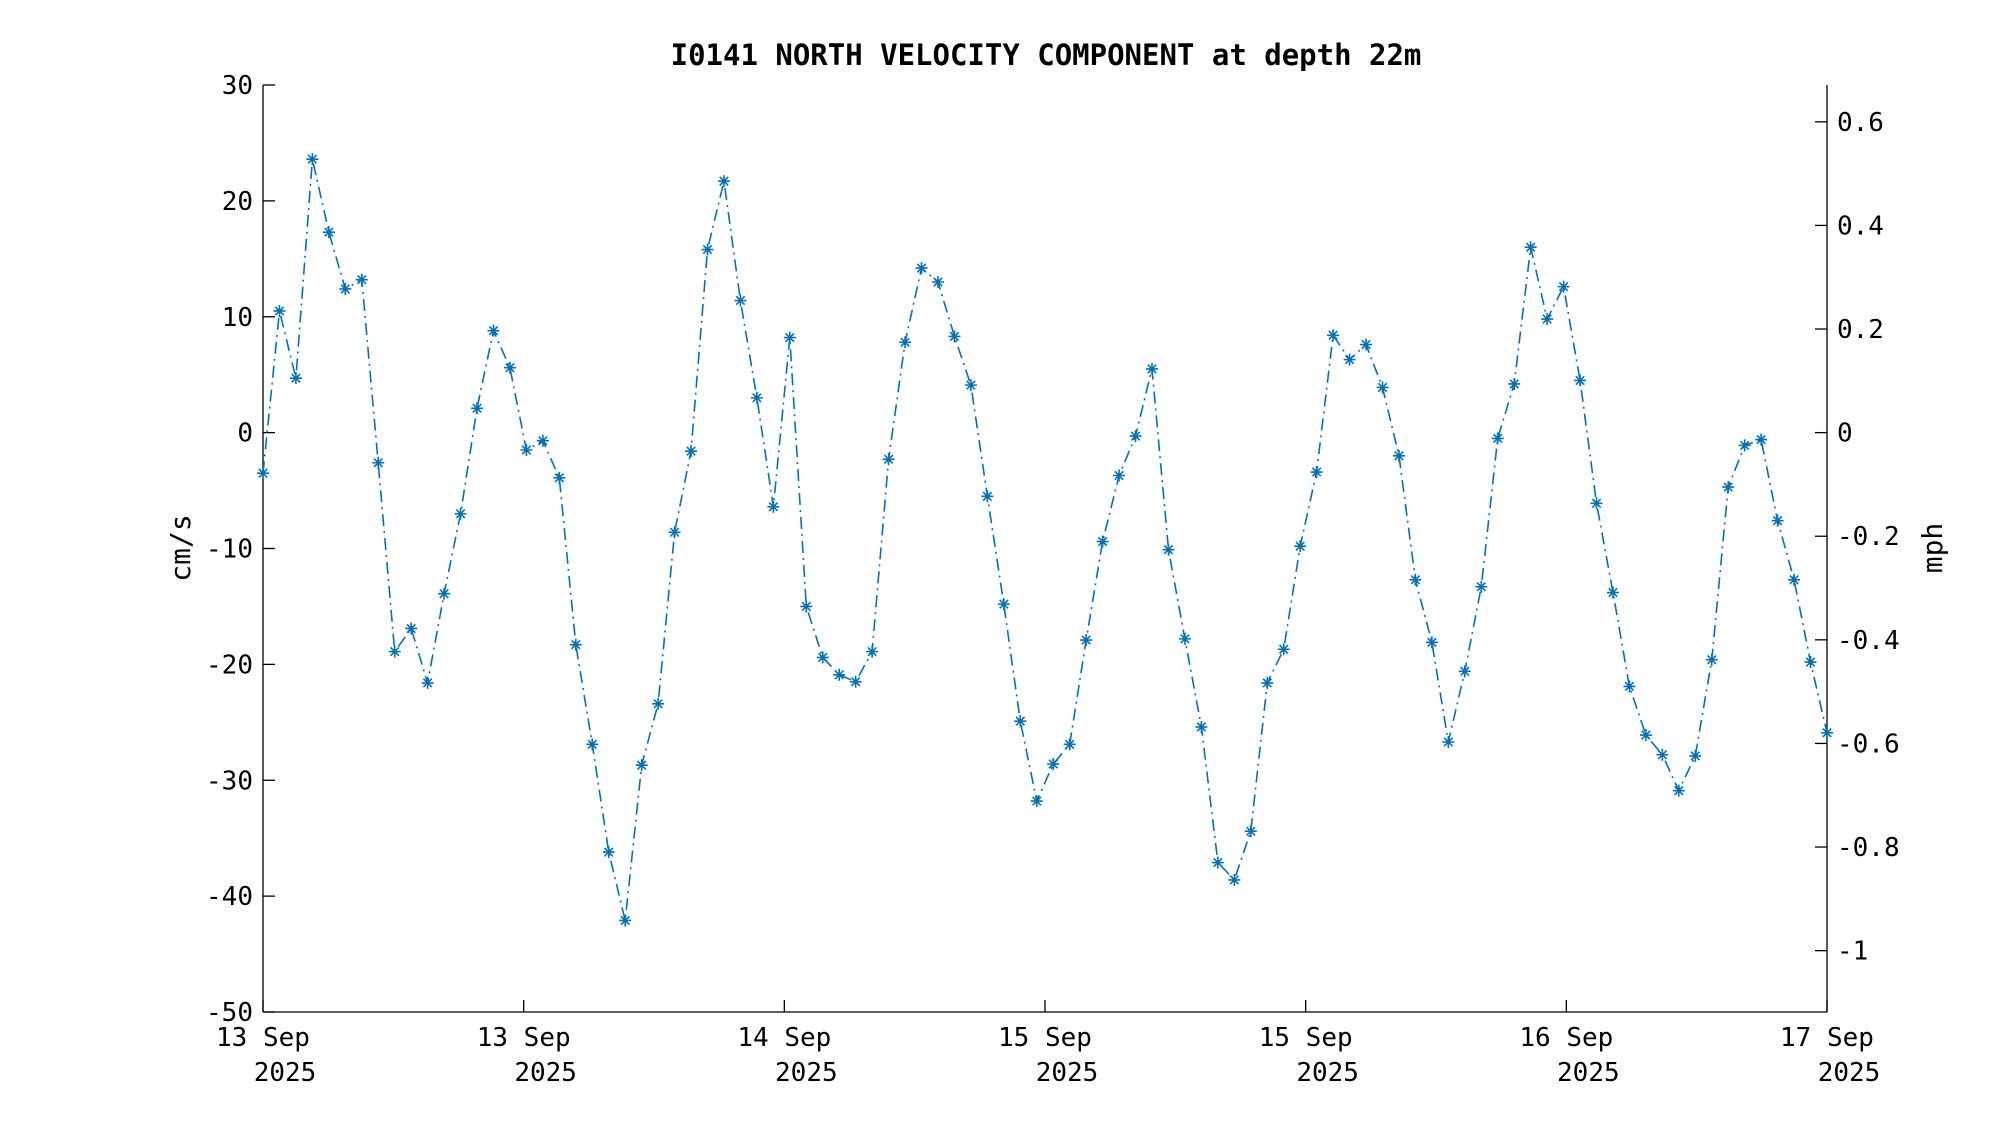 The height and width of the screenshot is (1125, 2000). Describe the element at coordinates (1045, 1038) in the screenshot. I see `x-tick-label-date: 15 Sep` at that location.